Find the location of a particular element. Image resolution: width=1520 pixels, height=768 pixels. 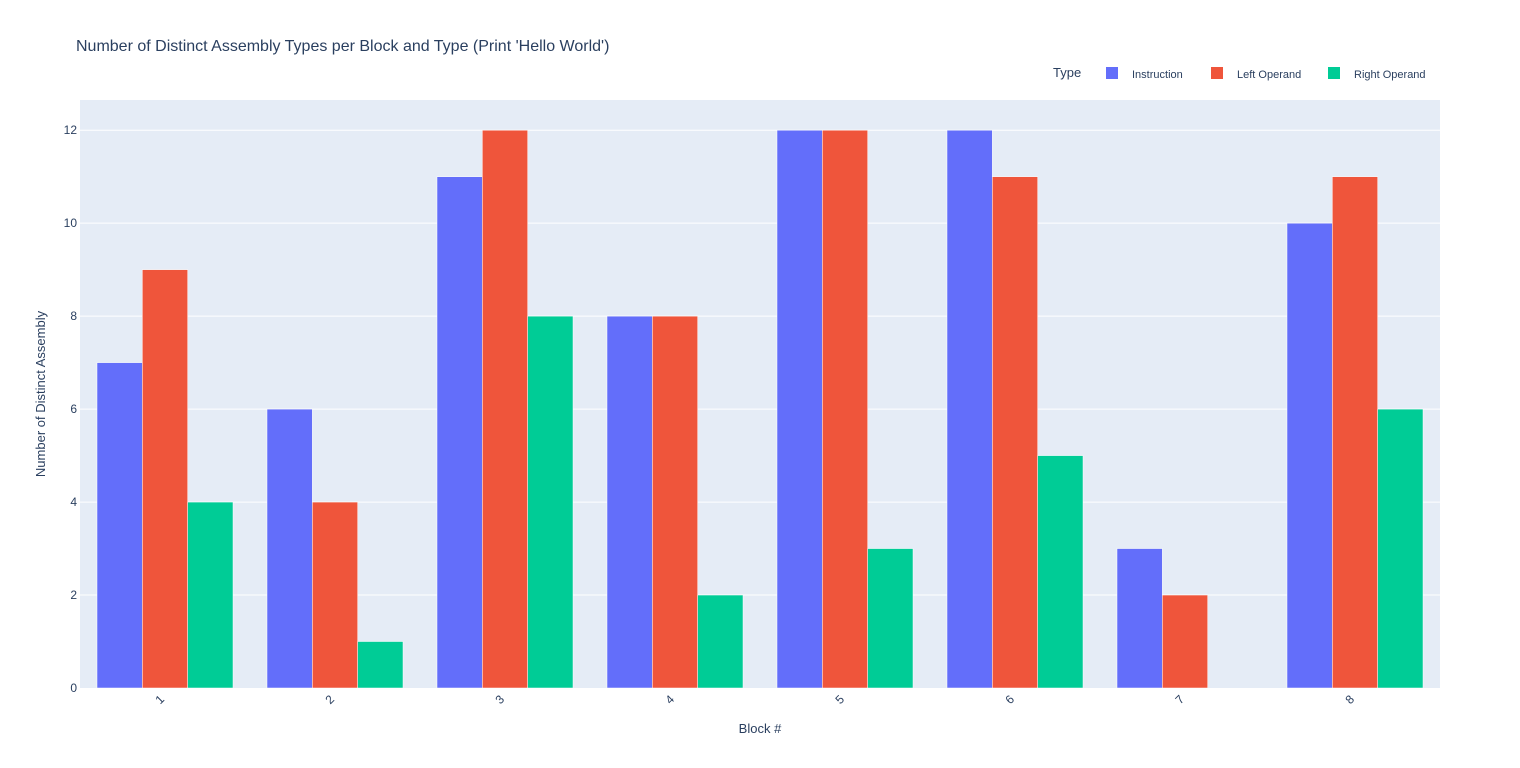

legend-item-label: Instruction is located at coordinates (1157, 75).